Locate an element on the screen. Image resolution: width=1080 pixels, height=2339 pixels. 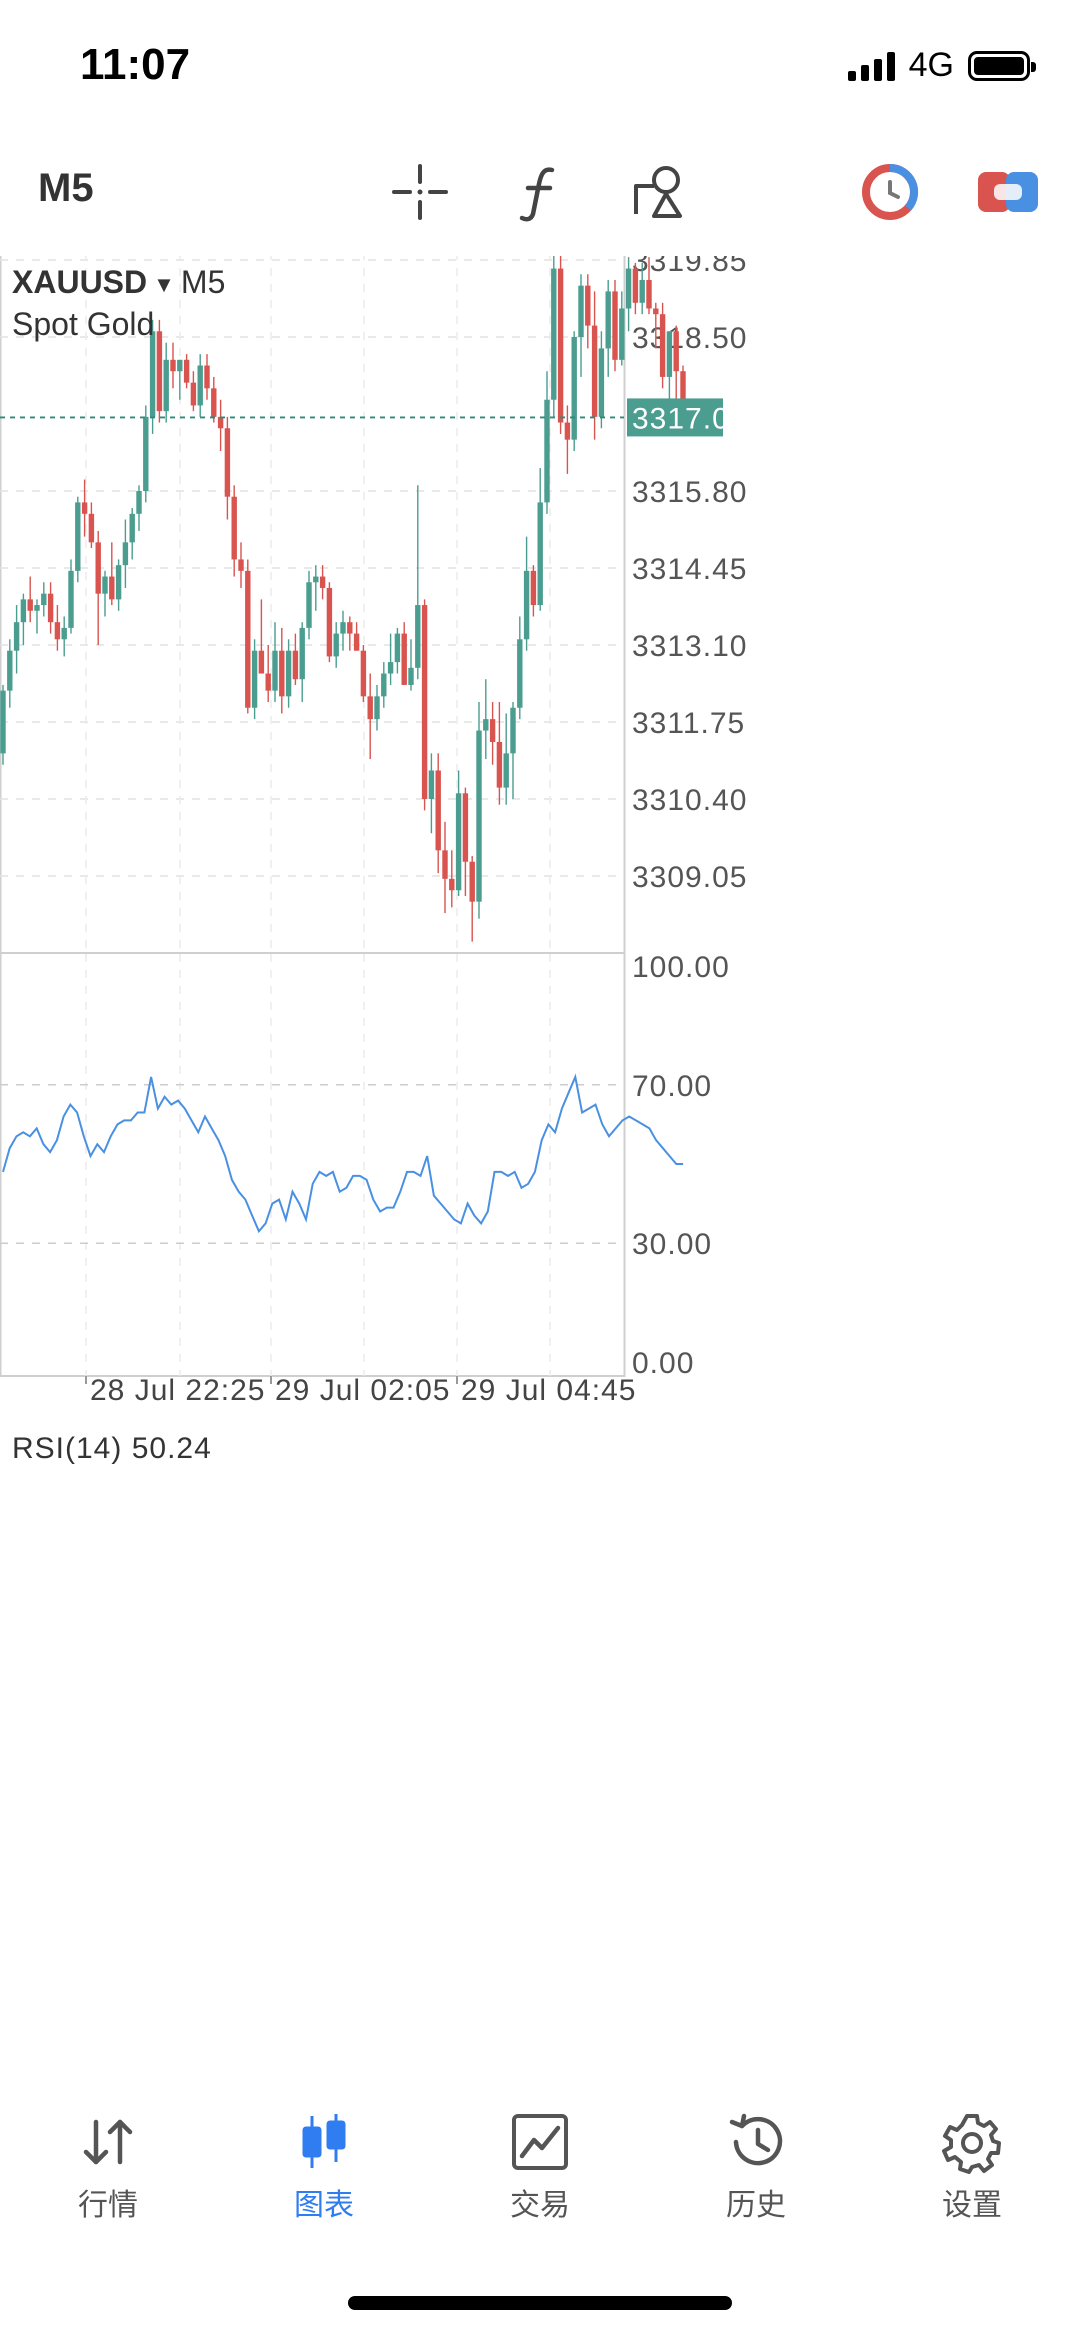
nav-quotes: 行情 is located at coordinates (108, 2180).